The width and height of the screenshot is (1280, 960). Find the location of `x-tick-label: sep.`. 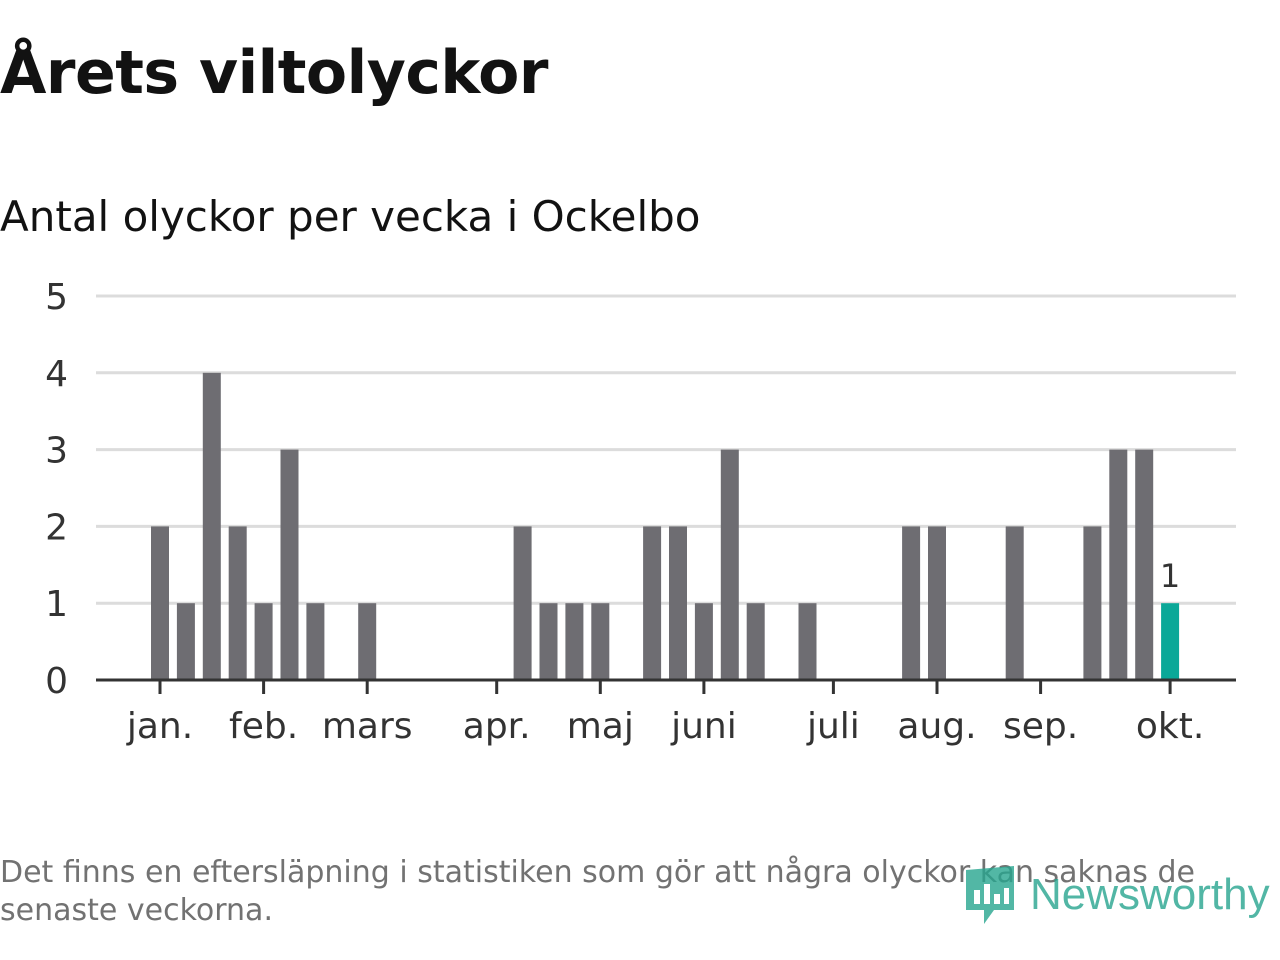

x-tick-label: sep. is located at coordinates (1040, 726).